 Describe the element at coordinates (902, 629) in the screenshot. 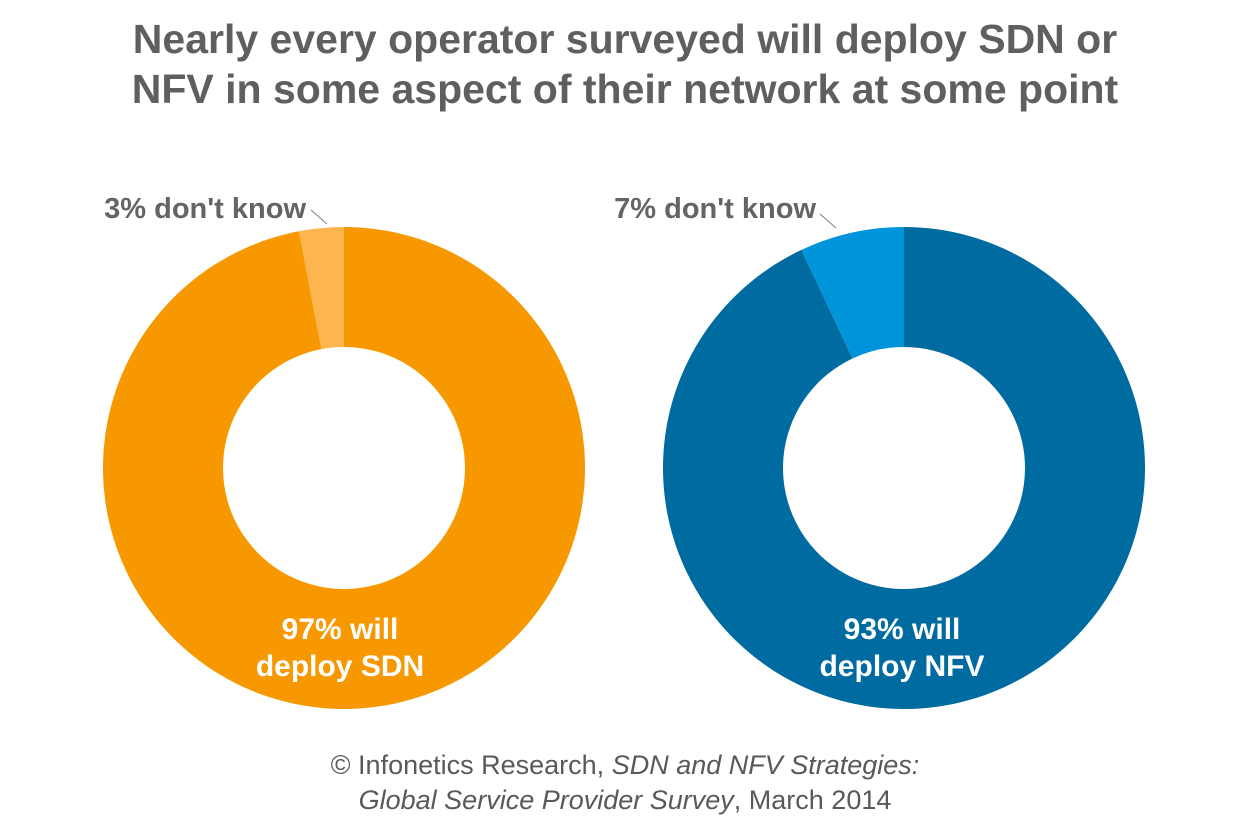

I see `label-nfv-deploy-1: 93% will` at that location.